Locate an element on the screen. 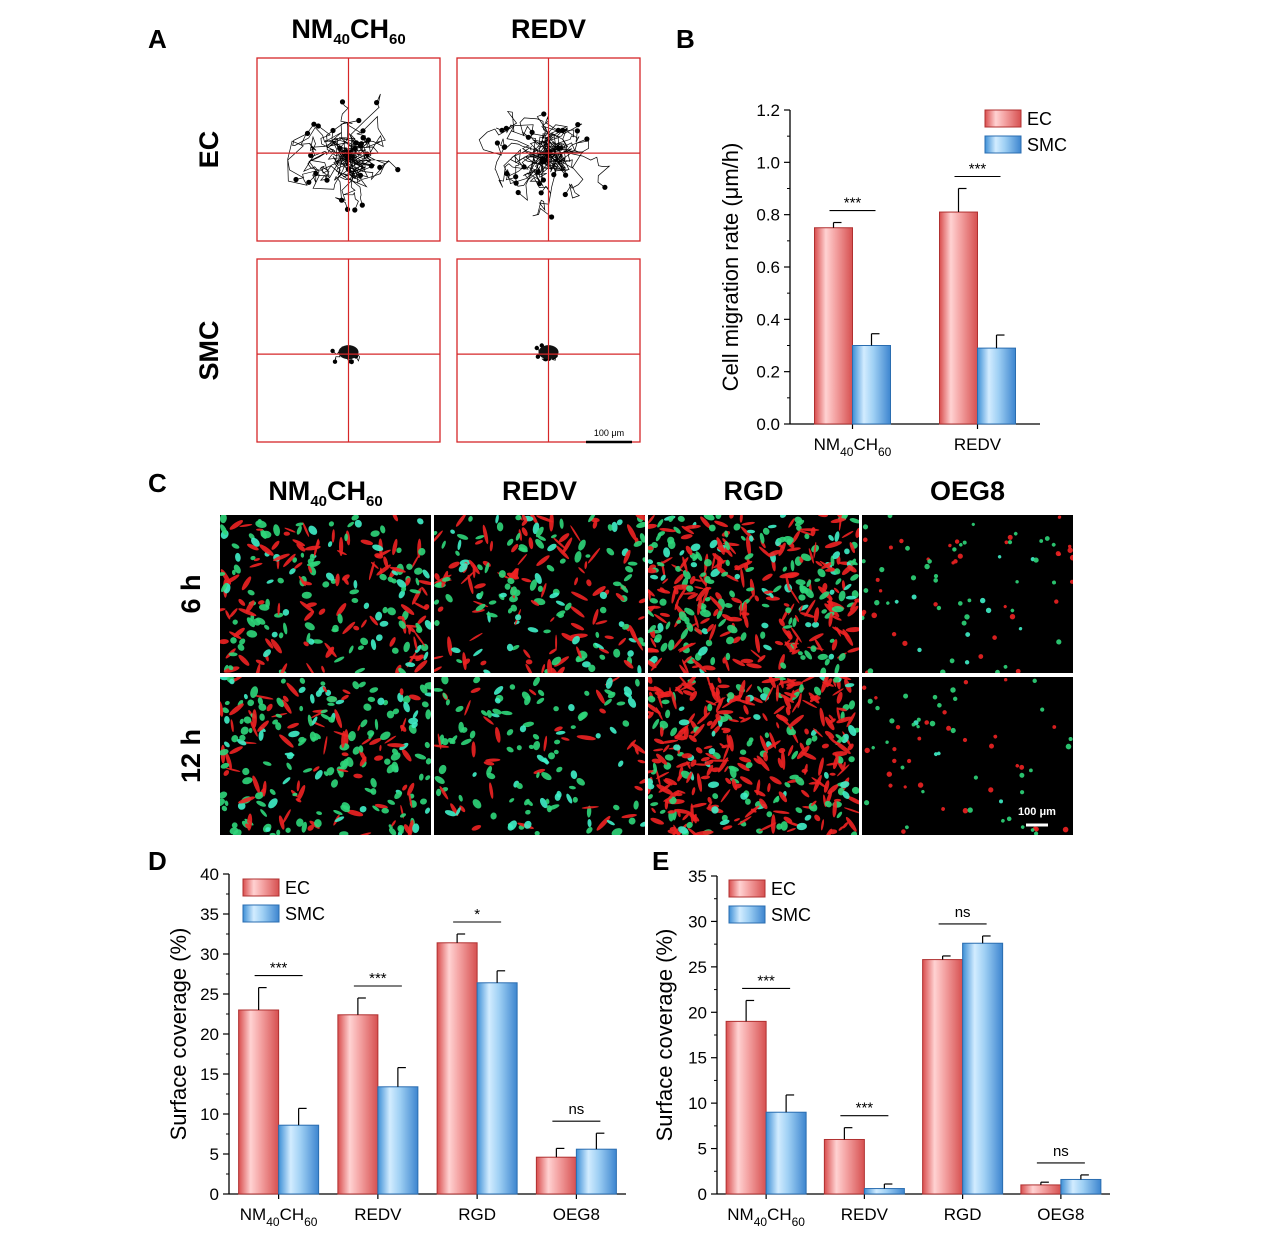  panel-letter-d: D is located at coordinates (157, 861).